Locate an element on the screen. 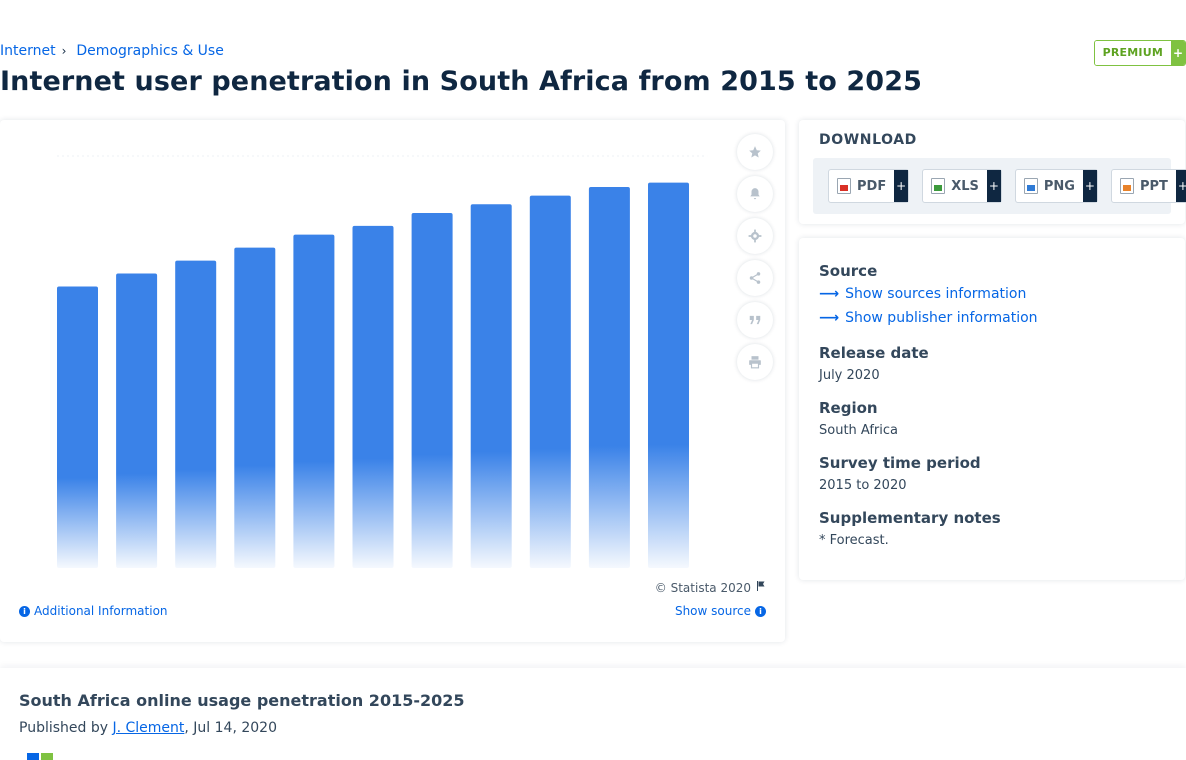  bar-2019 is located at coordinates (314, 401).